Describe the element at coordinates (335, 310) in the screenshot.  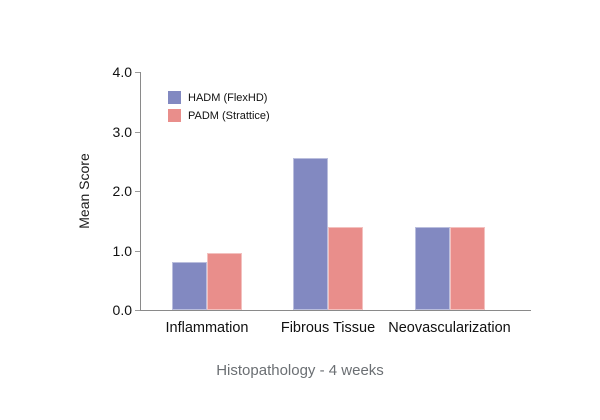
I see `x-axis-line` at that location.